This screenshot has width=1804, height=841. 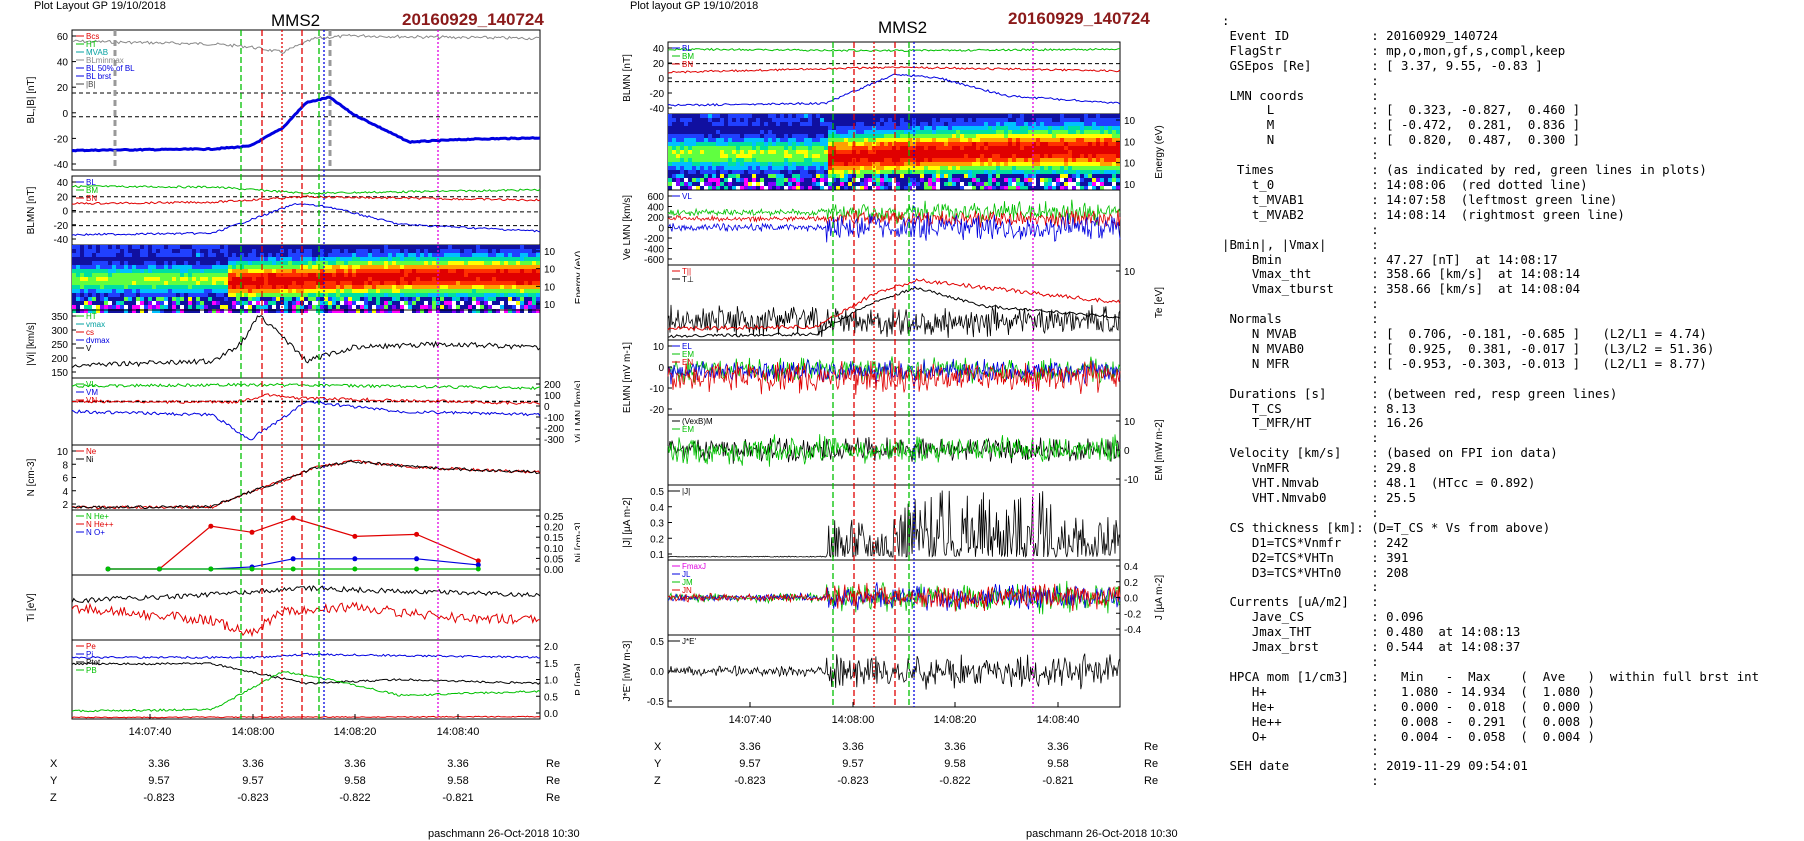 I want to click on y-tick-label: -0.2, so click(x=1133, y=614).